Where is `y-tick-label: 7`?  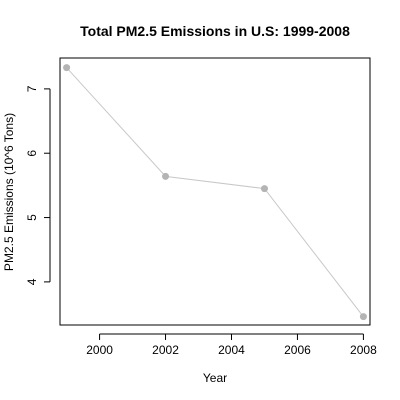 y-tick-label: 7 is located at coordinates (32, 88).